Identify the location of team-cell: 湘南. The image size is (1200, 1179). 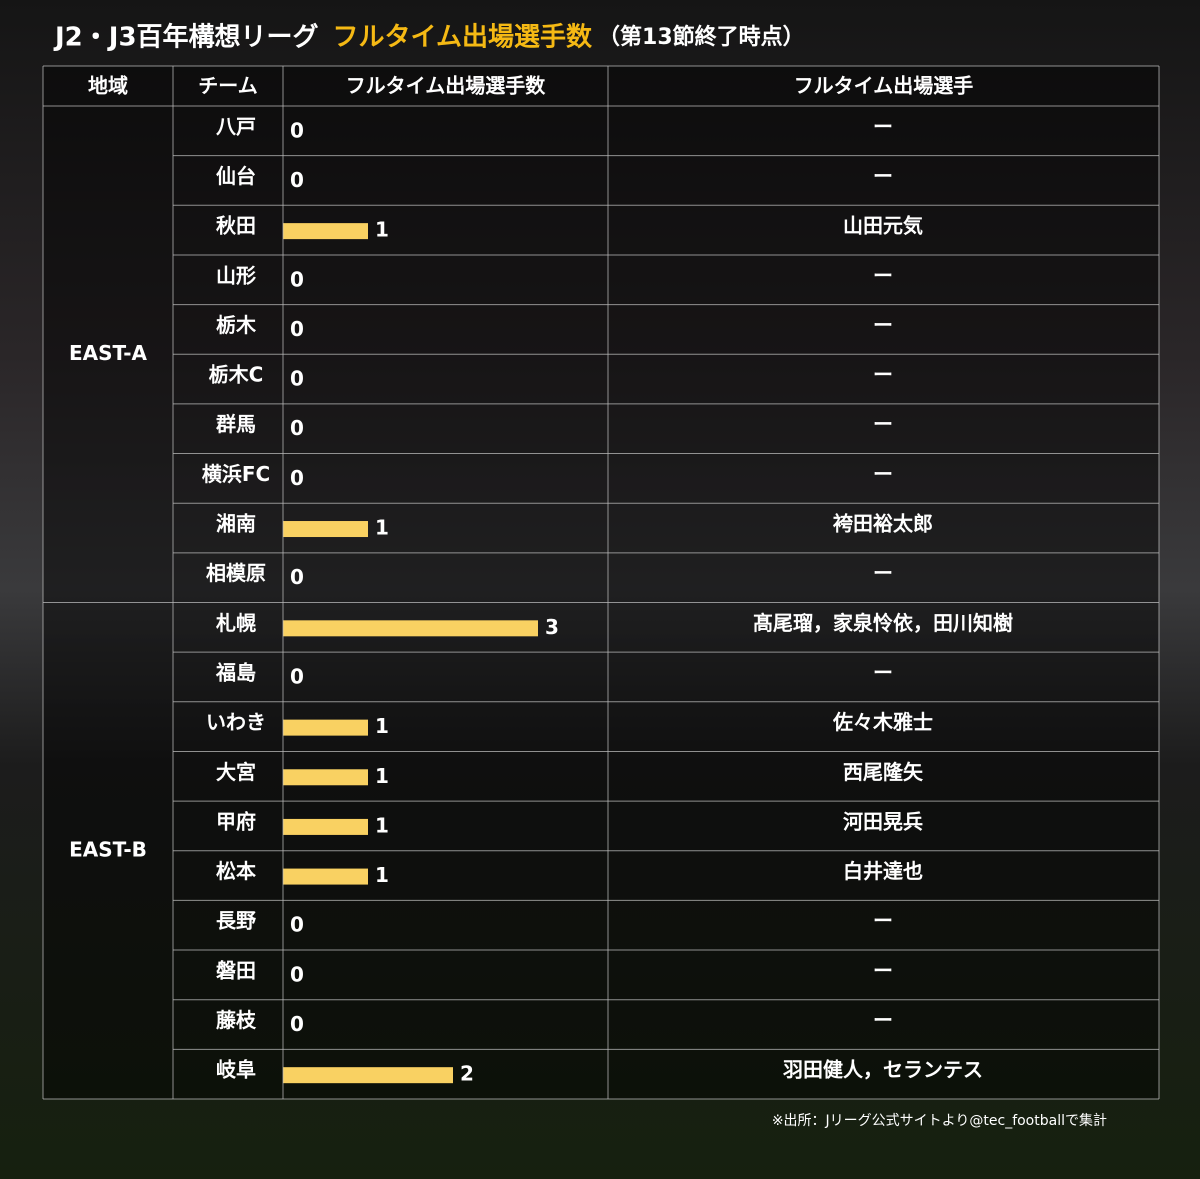
(236, 524).